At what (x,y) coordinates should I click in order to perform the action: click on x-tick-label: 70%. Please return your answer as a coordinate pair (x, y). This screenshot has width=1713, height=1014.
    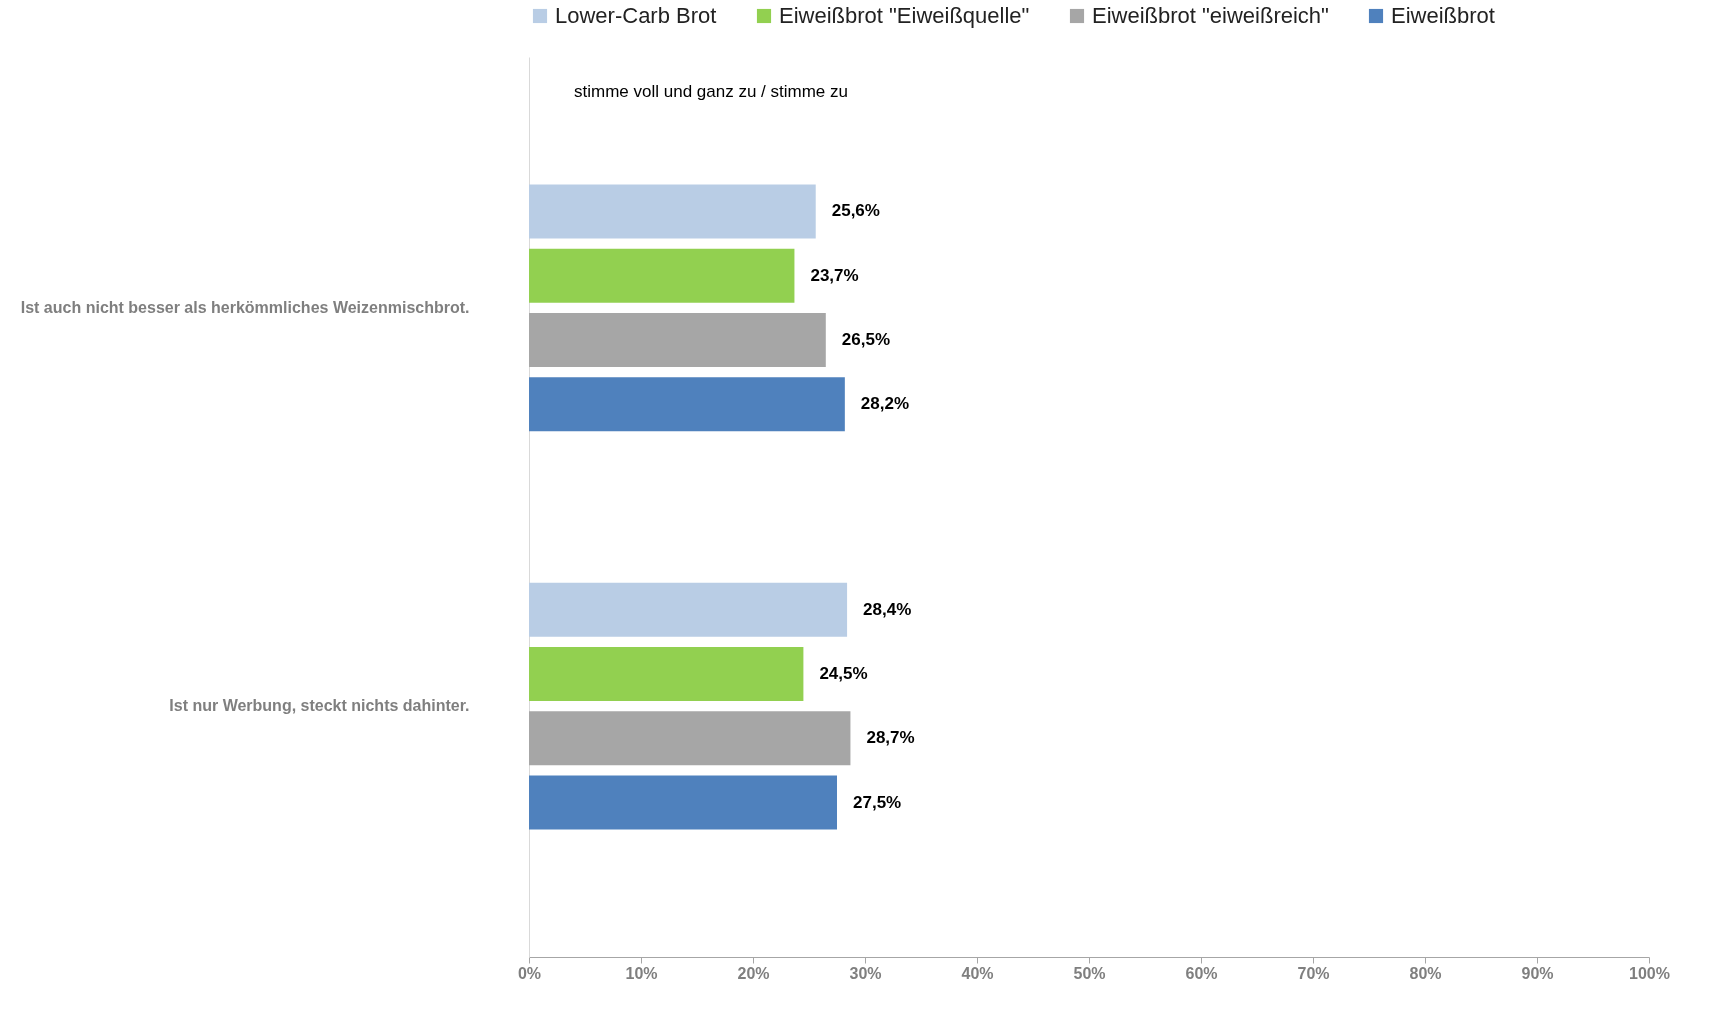
    Looking at the image, I should click on (1313, 973).